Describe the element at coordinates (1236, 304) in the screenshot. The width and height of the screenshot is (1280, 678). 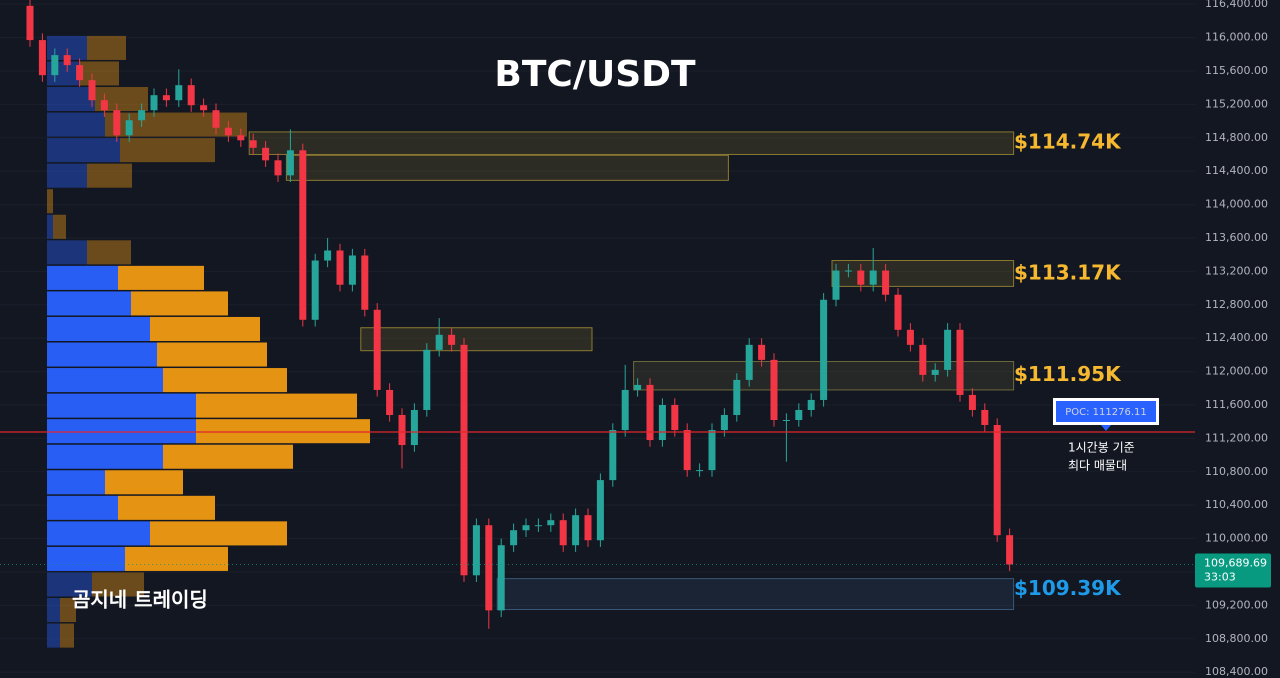
I see `y-tick-label: 112,800.00` at that location.